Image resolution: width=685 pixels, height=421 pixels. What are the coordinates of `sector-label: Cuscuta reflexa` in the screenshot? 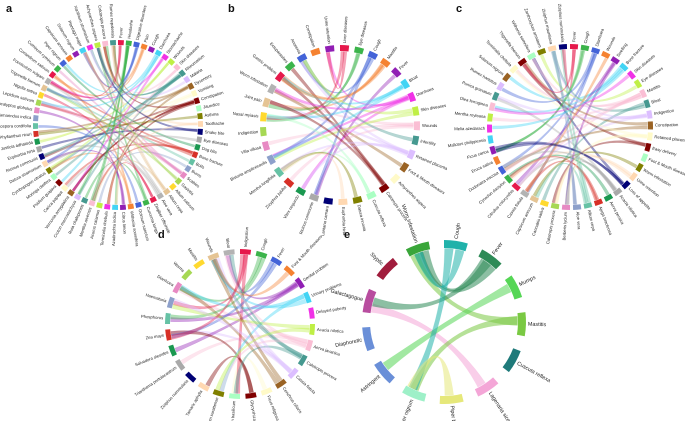 It's located at (534, 373).